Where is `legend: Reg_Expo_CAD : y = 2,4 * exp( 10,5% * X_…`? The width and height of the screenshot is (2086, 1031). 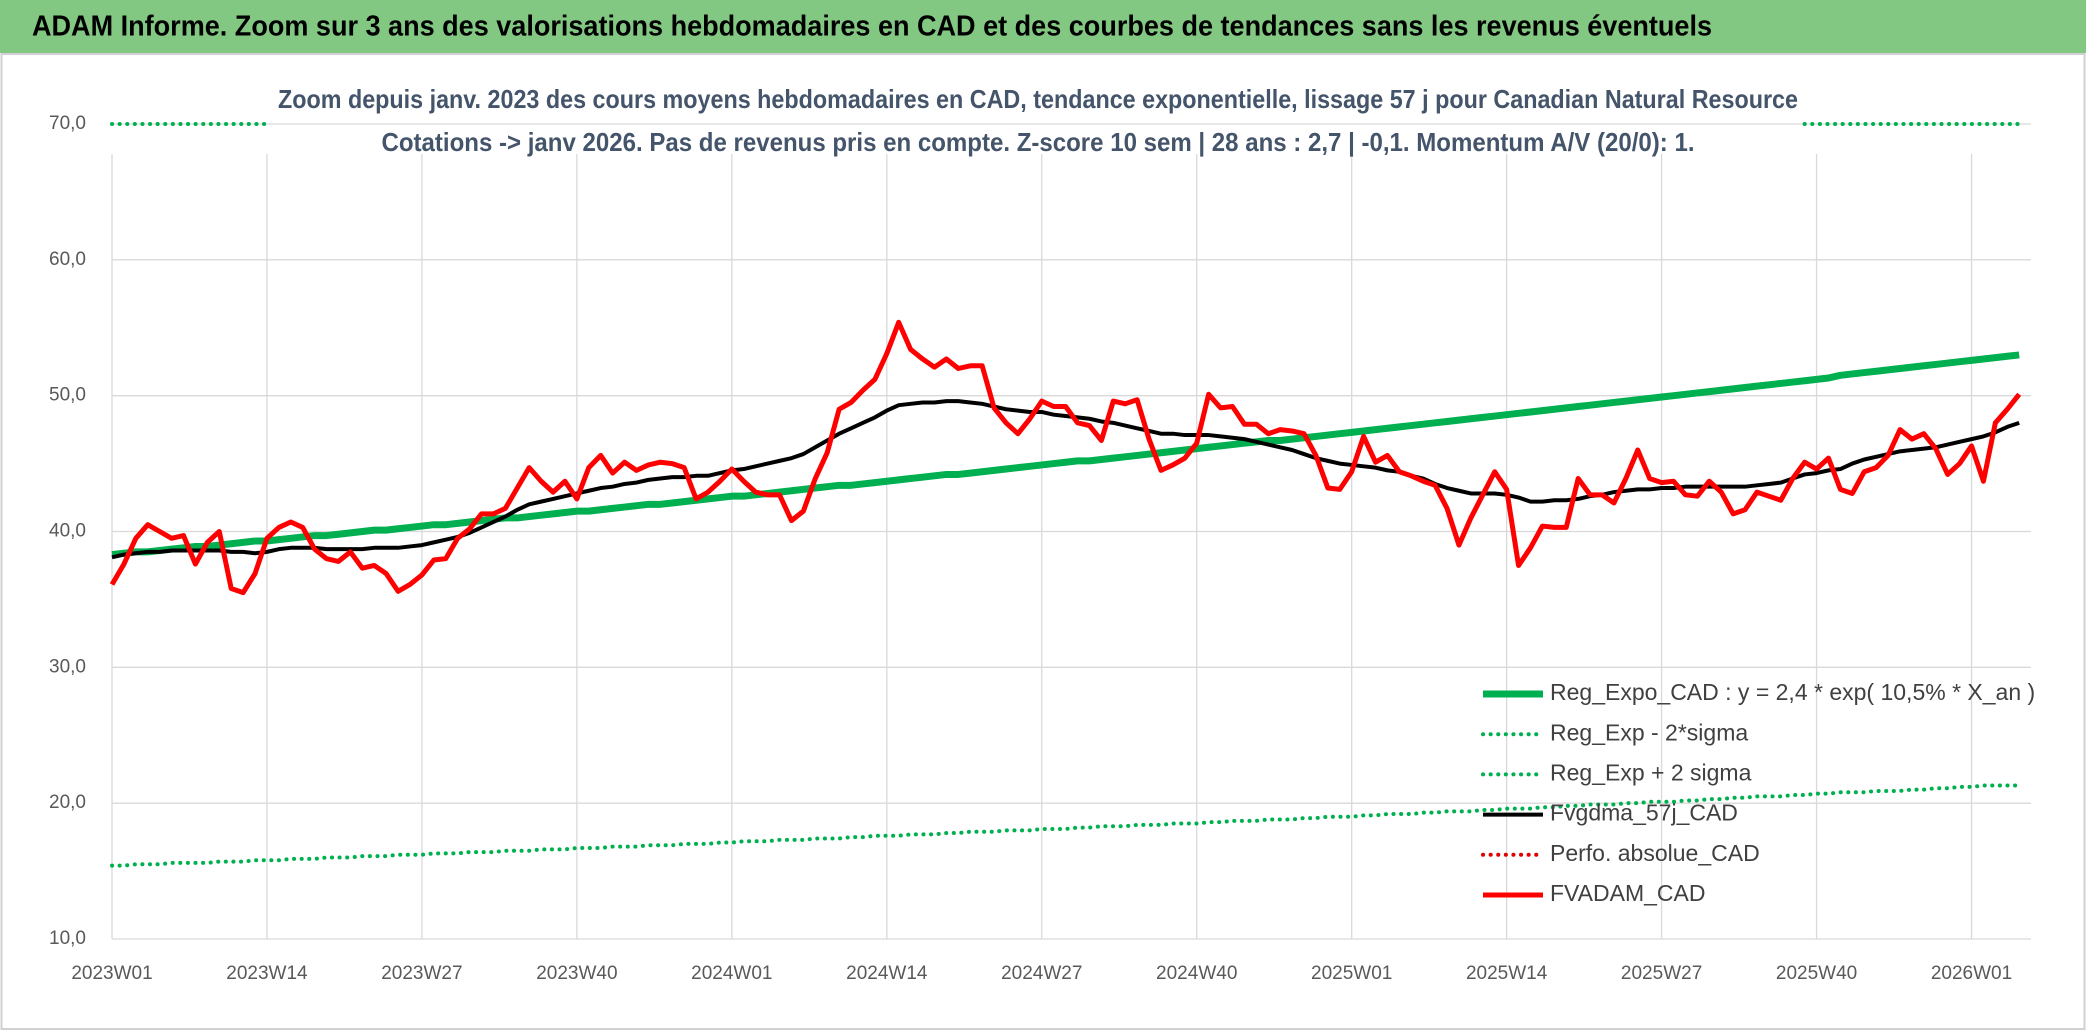 legend: Reg_Expo_CAD : y = 2,4 * exp( 10,5% * X_… is located at coordinates (1758, 792).